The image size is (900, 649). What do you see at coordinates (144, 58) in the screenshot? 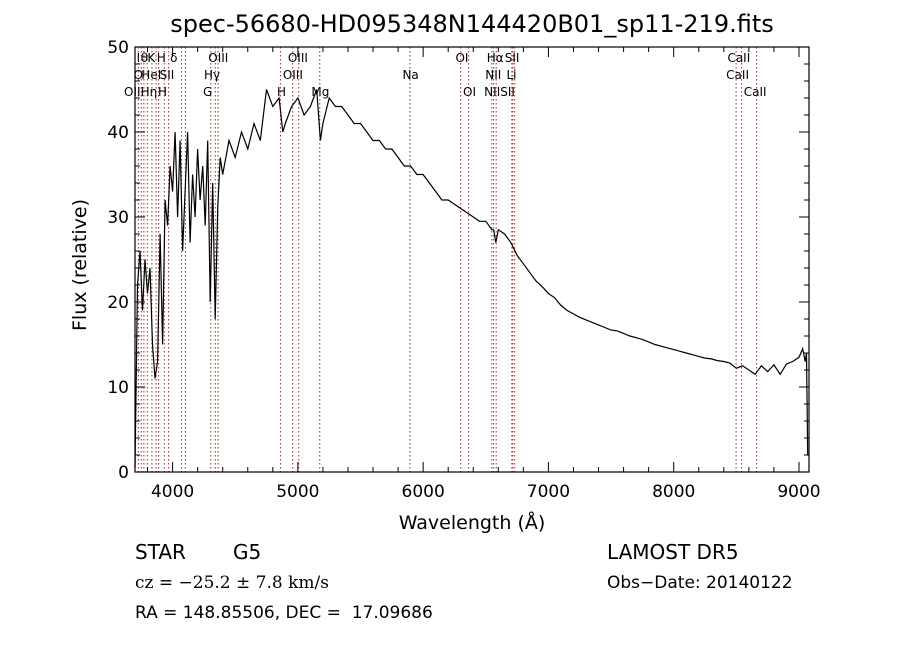
I see `spectral-line-label-0-1: θ` at bounding box center [144, 58].